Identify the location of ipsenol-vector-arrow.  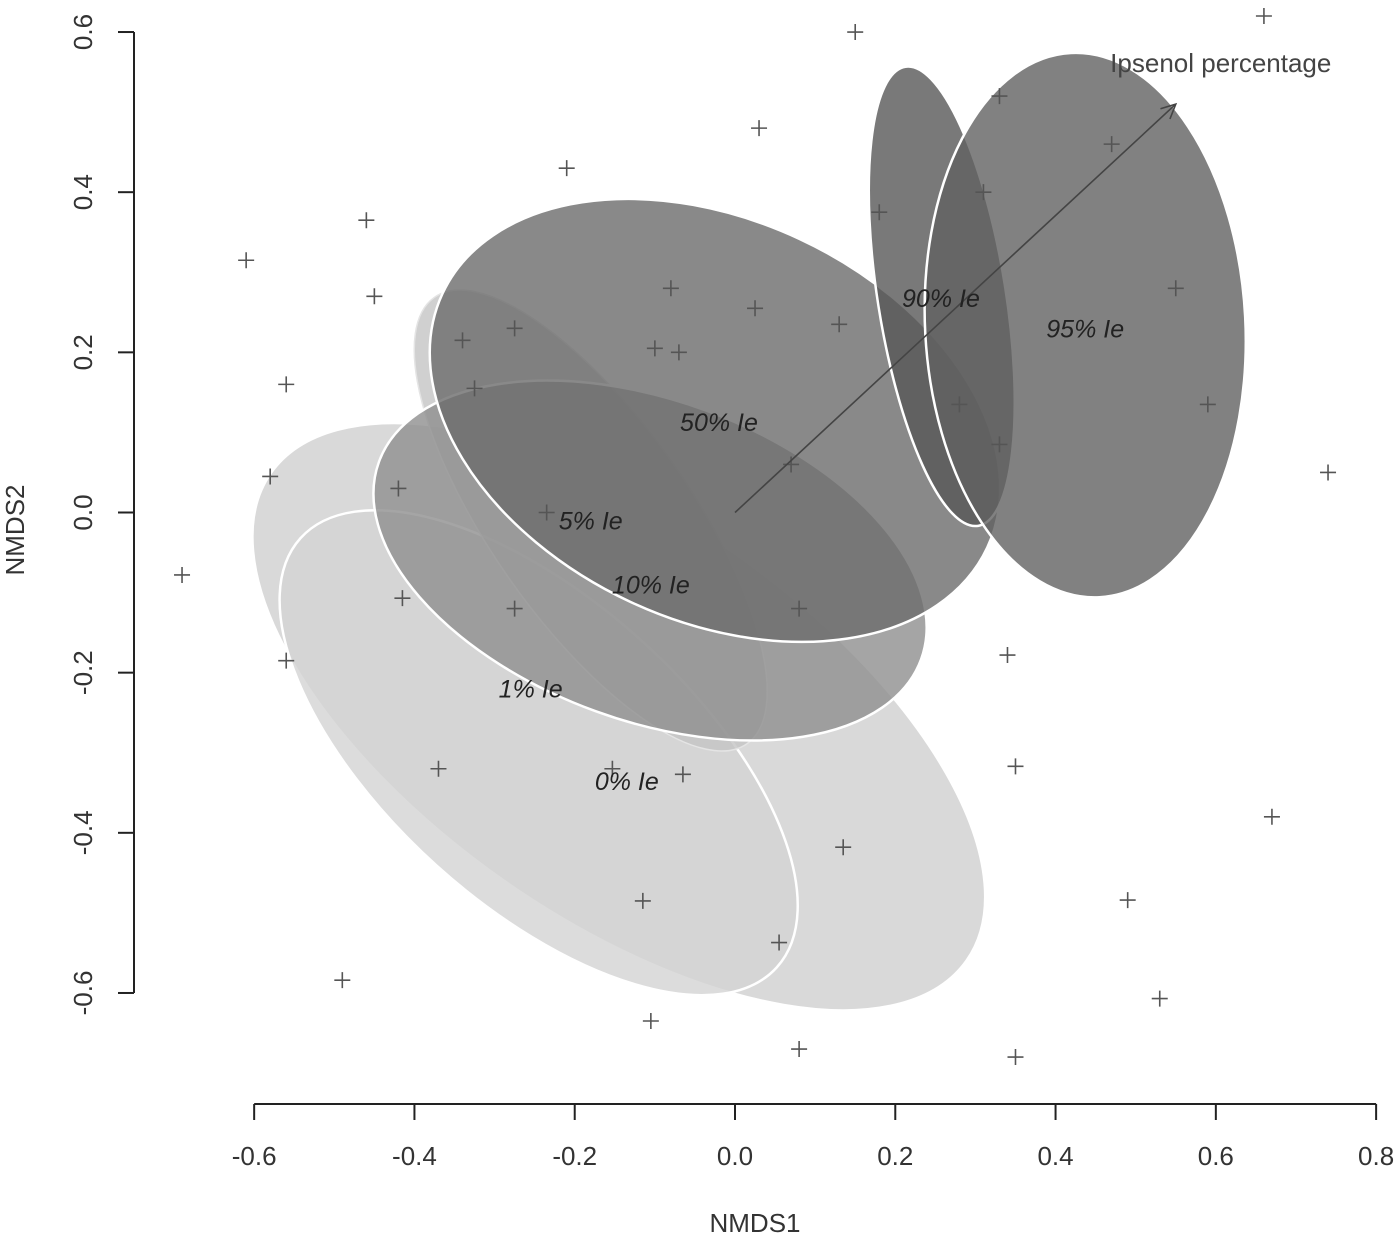
(955, 308).